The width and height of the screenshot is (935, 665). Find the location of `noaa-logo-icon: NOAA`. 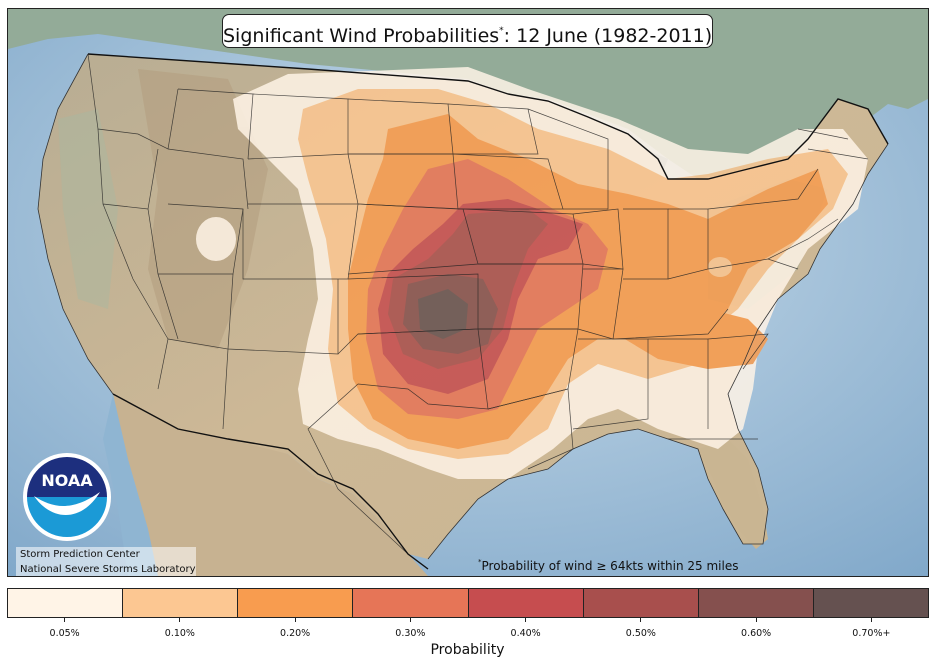

noaa-logo-icon: NOAA is located at coordinates (67, 497).